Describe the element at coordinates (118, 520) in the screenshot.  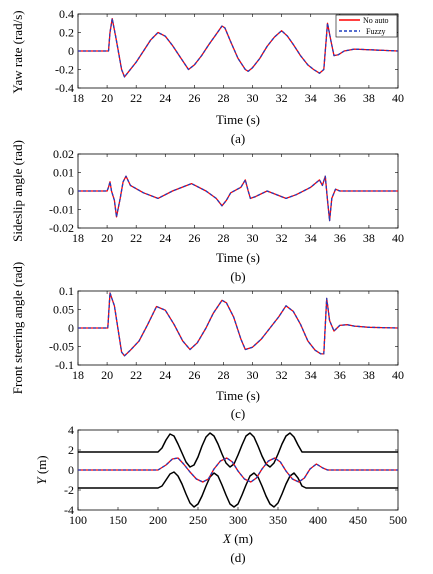
I see `x-tick-label: 150` at that location.